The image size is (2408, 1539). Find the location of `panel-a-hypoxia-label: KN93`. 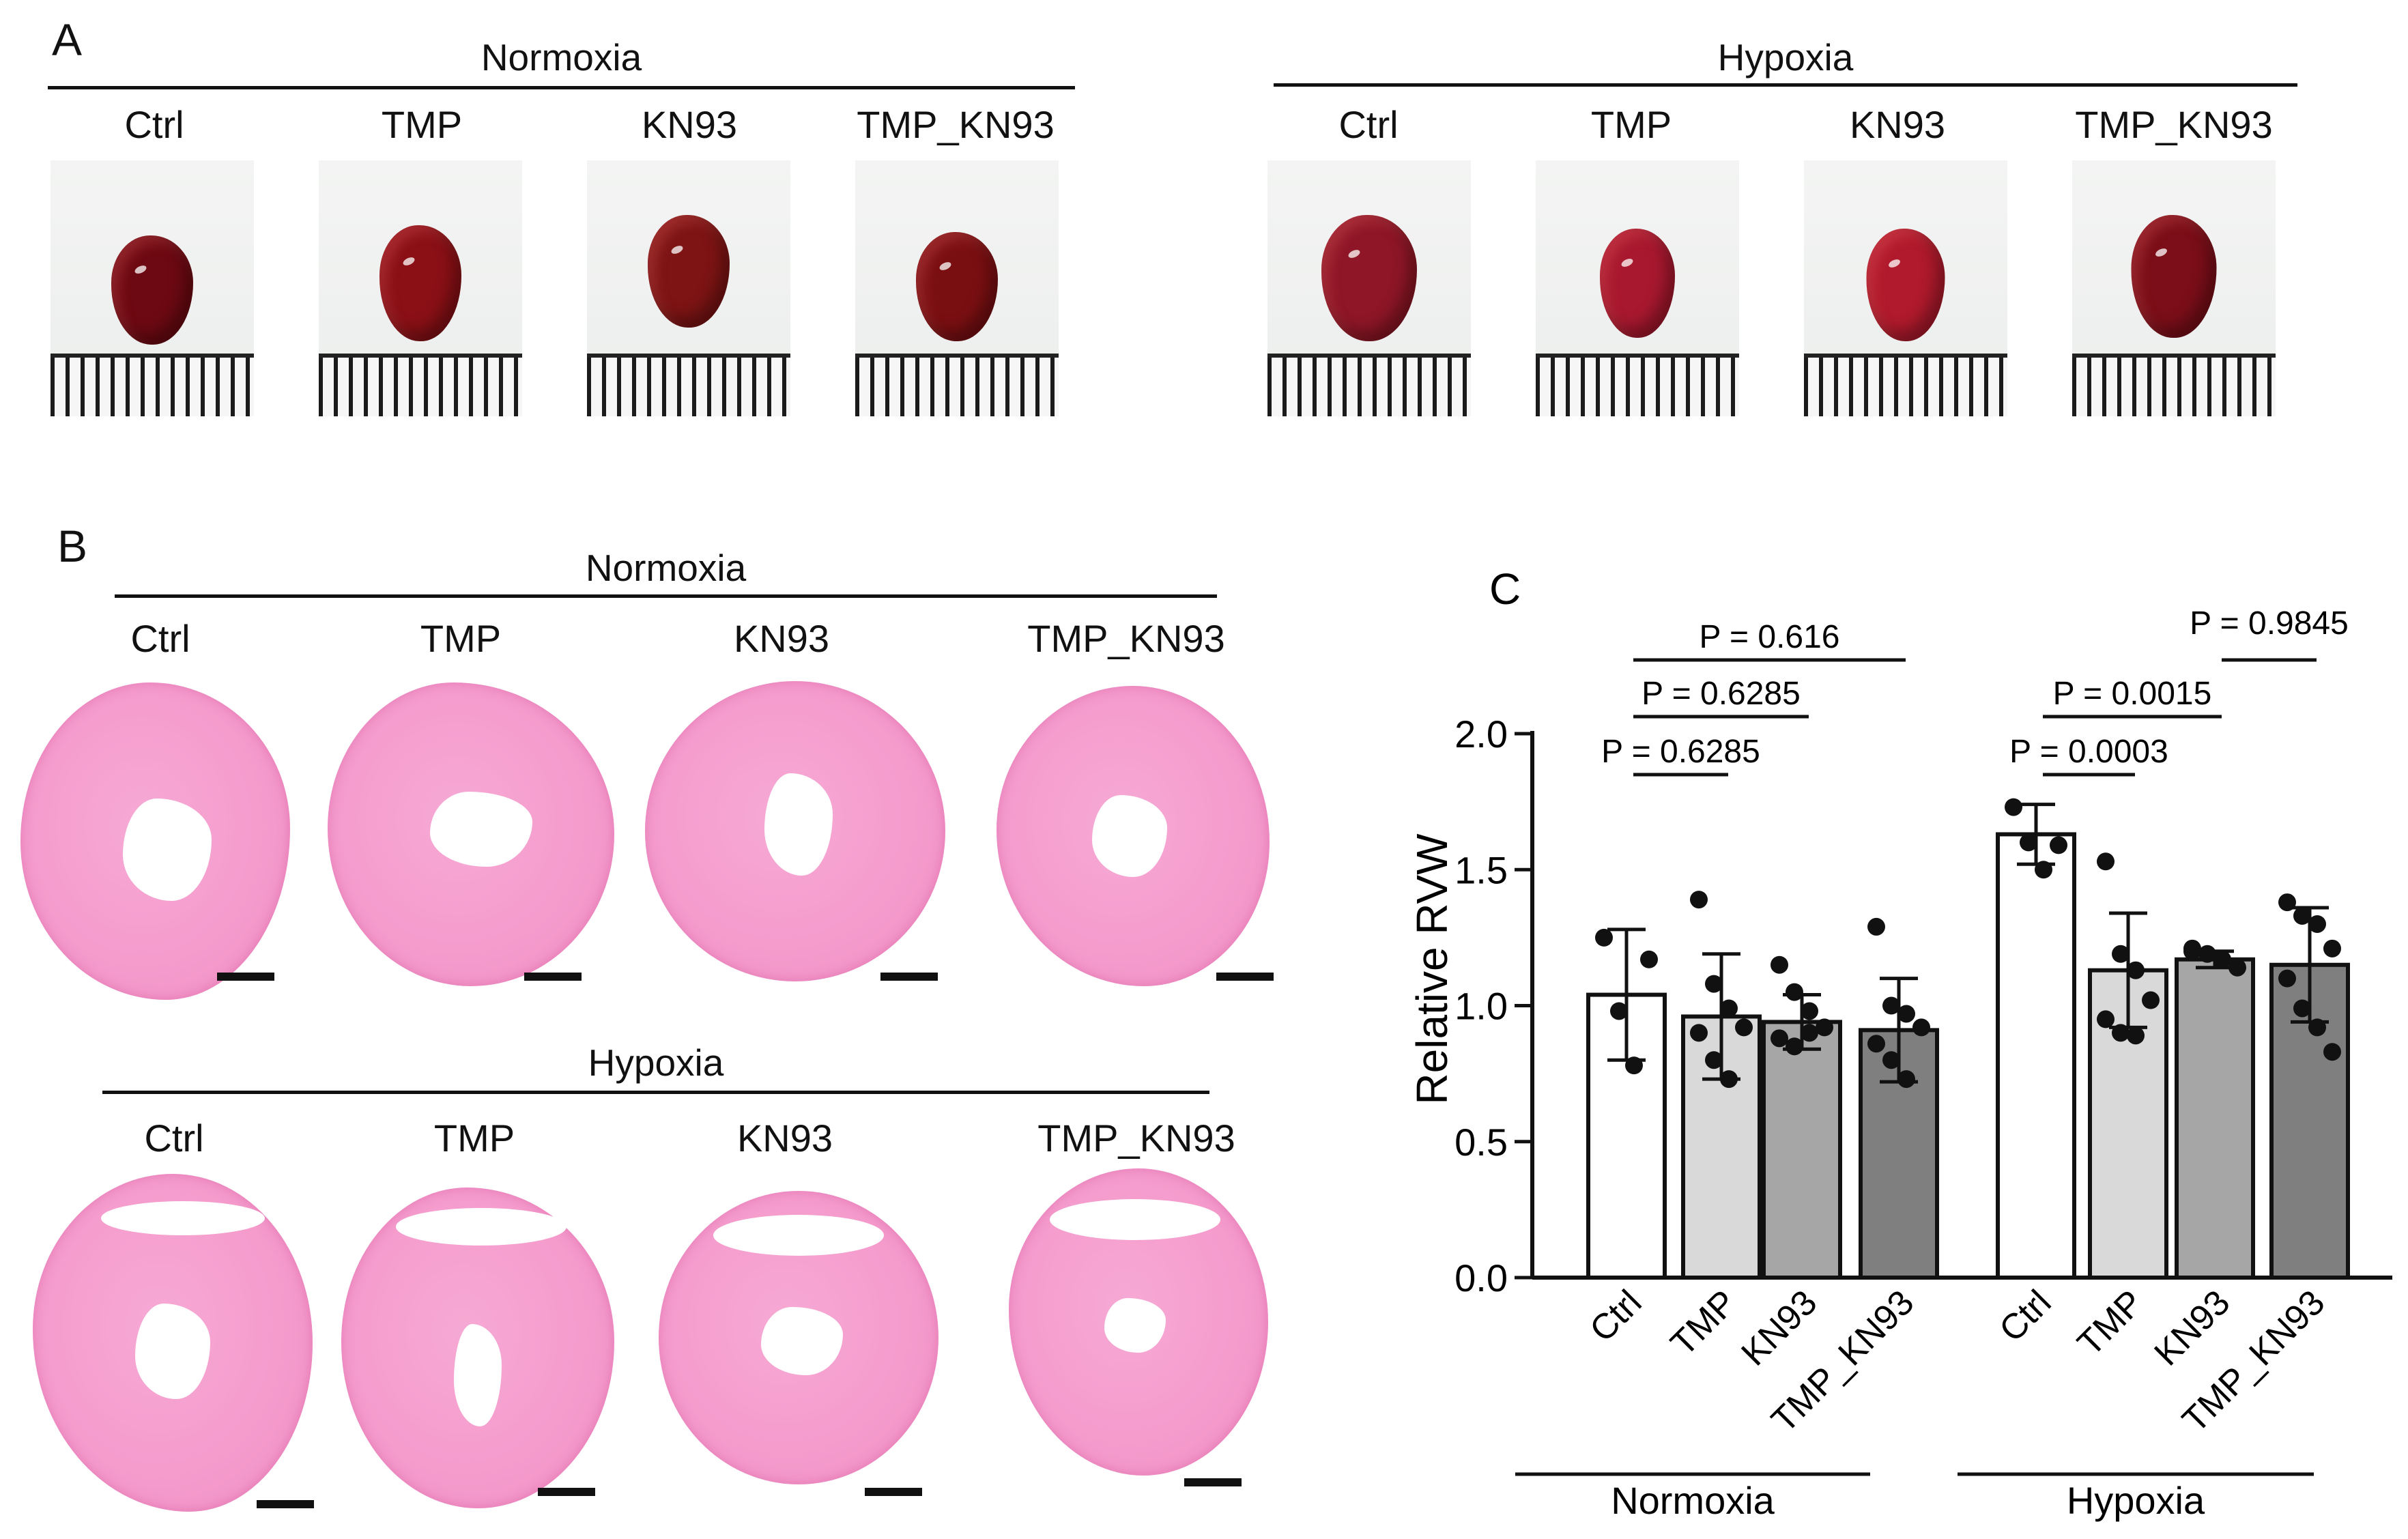

panel-a-hypoxia-label: KN93 is located at coordinates (1897, 124).